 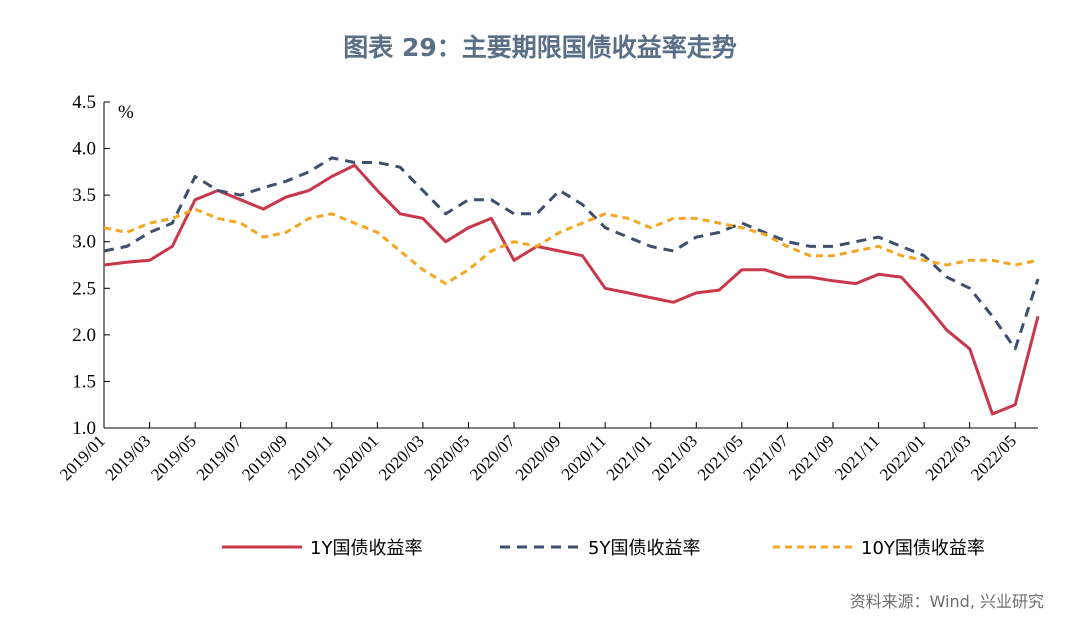 What do you see at coordinates (82, 457) in the screenshot?
I see `x-tick-label: 2019/01` at bounding box center [82, 457].